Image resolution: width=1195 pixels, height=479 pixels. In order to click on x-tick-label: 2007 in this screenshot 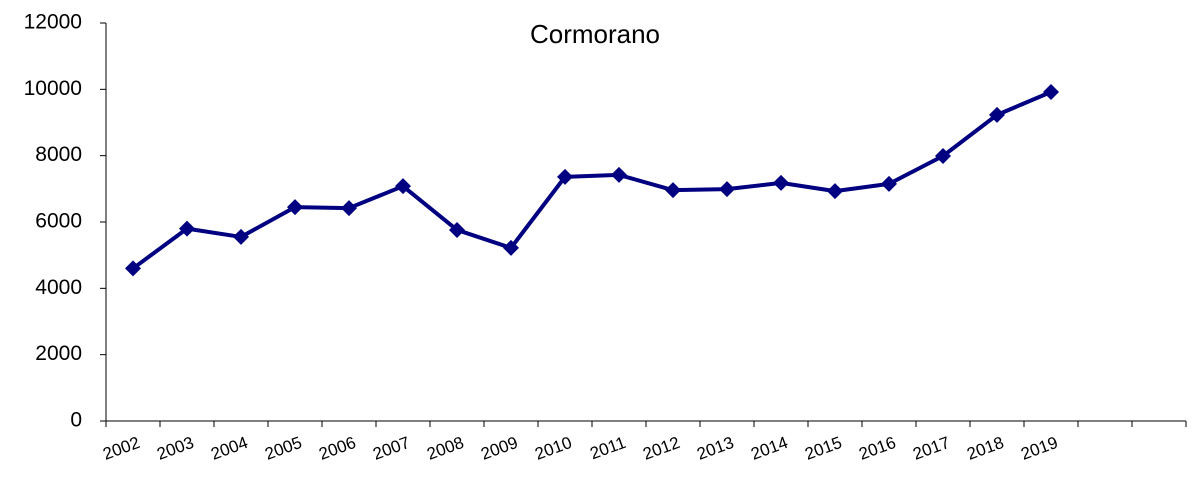, I will do `click(391, 448)`.